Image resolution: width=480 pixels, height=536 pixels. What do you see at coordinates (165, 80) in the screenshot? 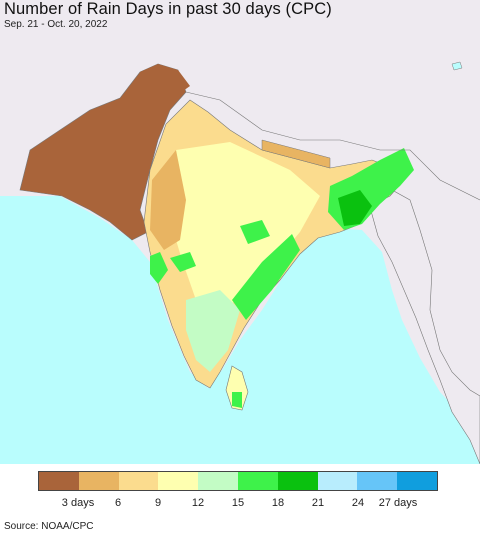
I see `kashmir-region` at bounding box center [165, 80].